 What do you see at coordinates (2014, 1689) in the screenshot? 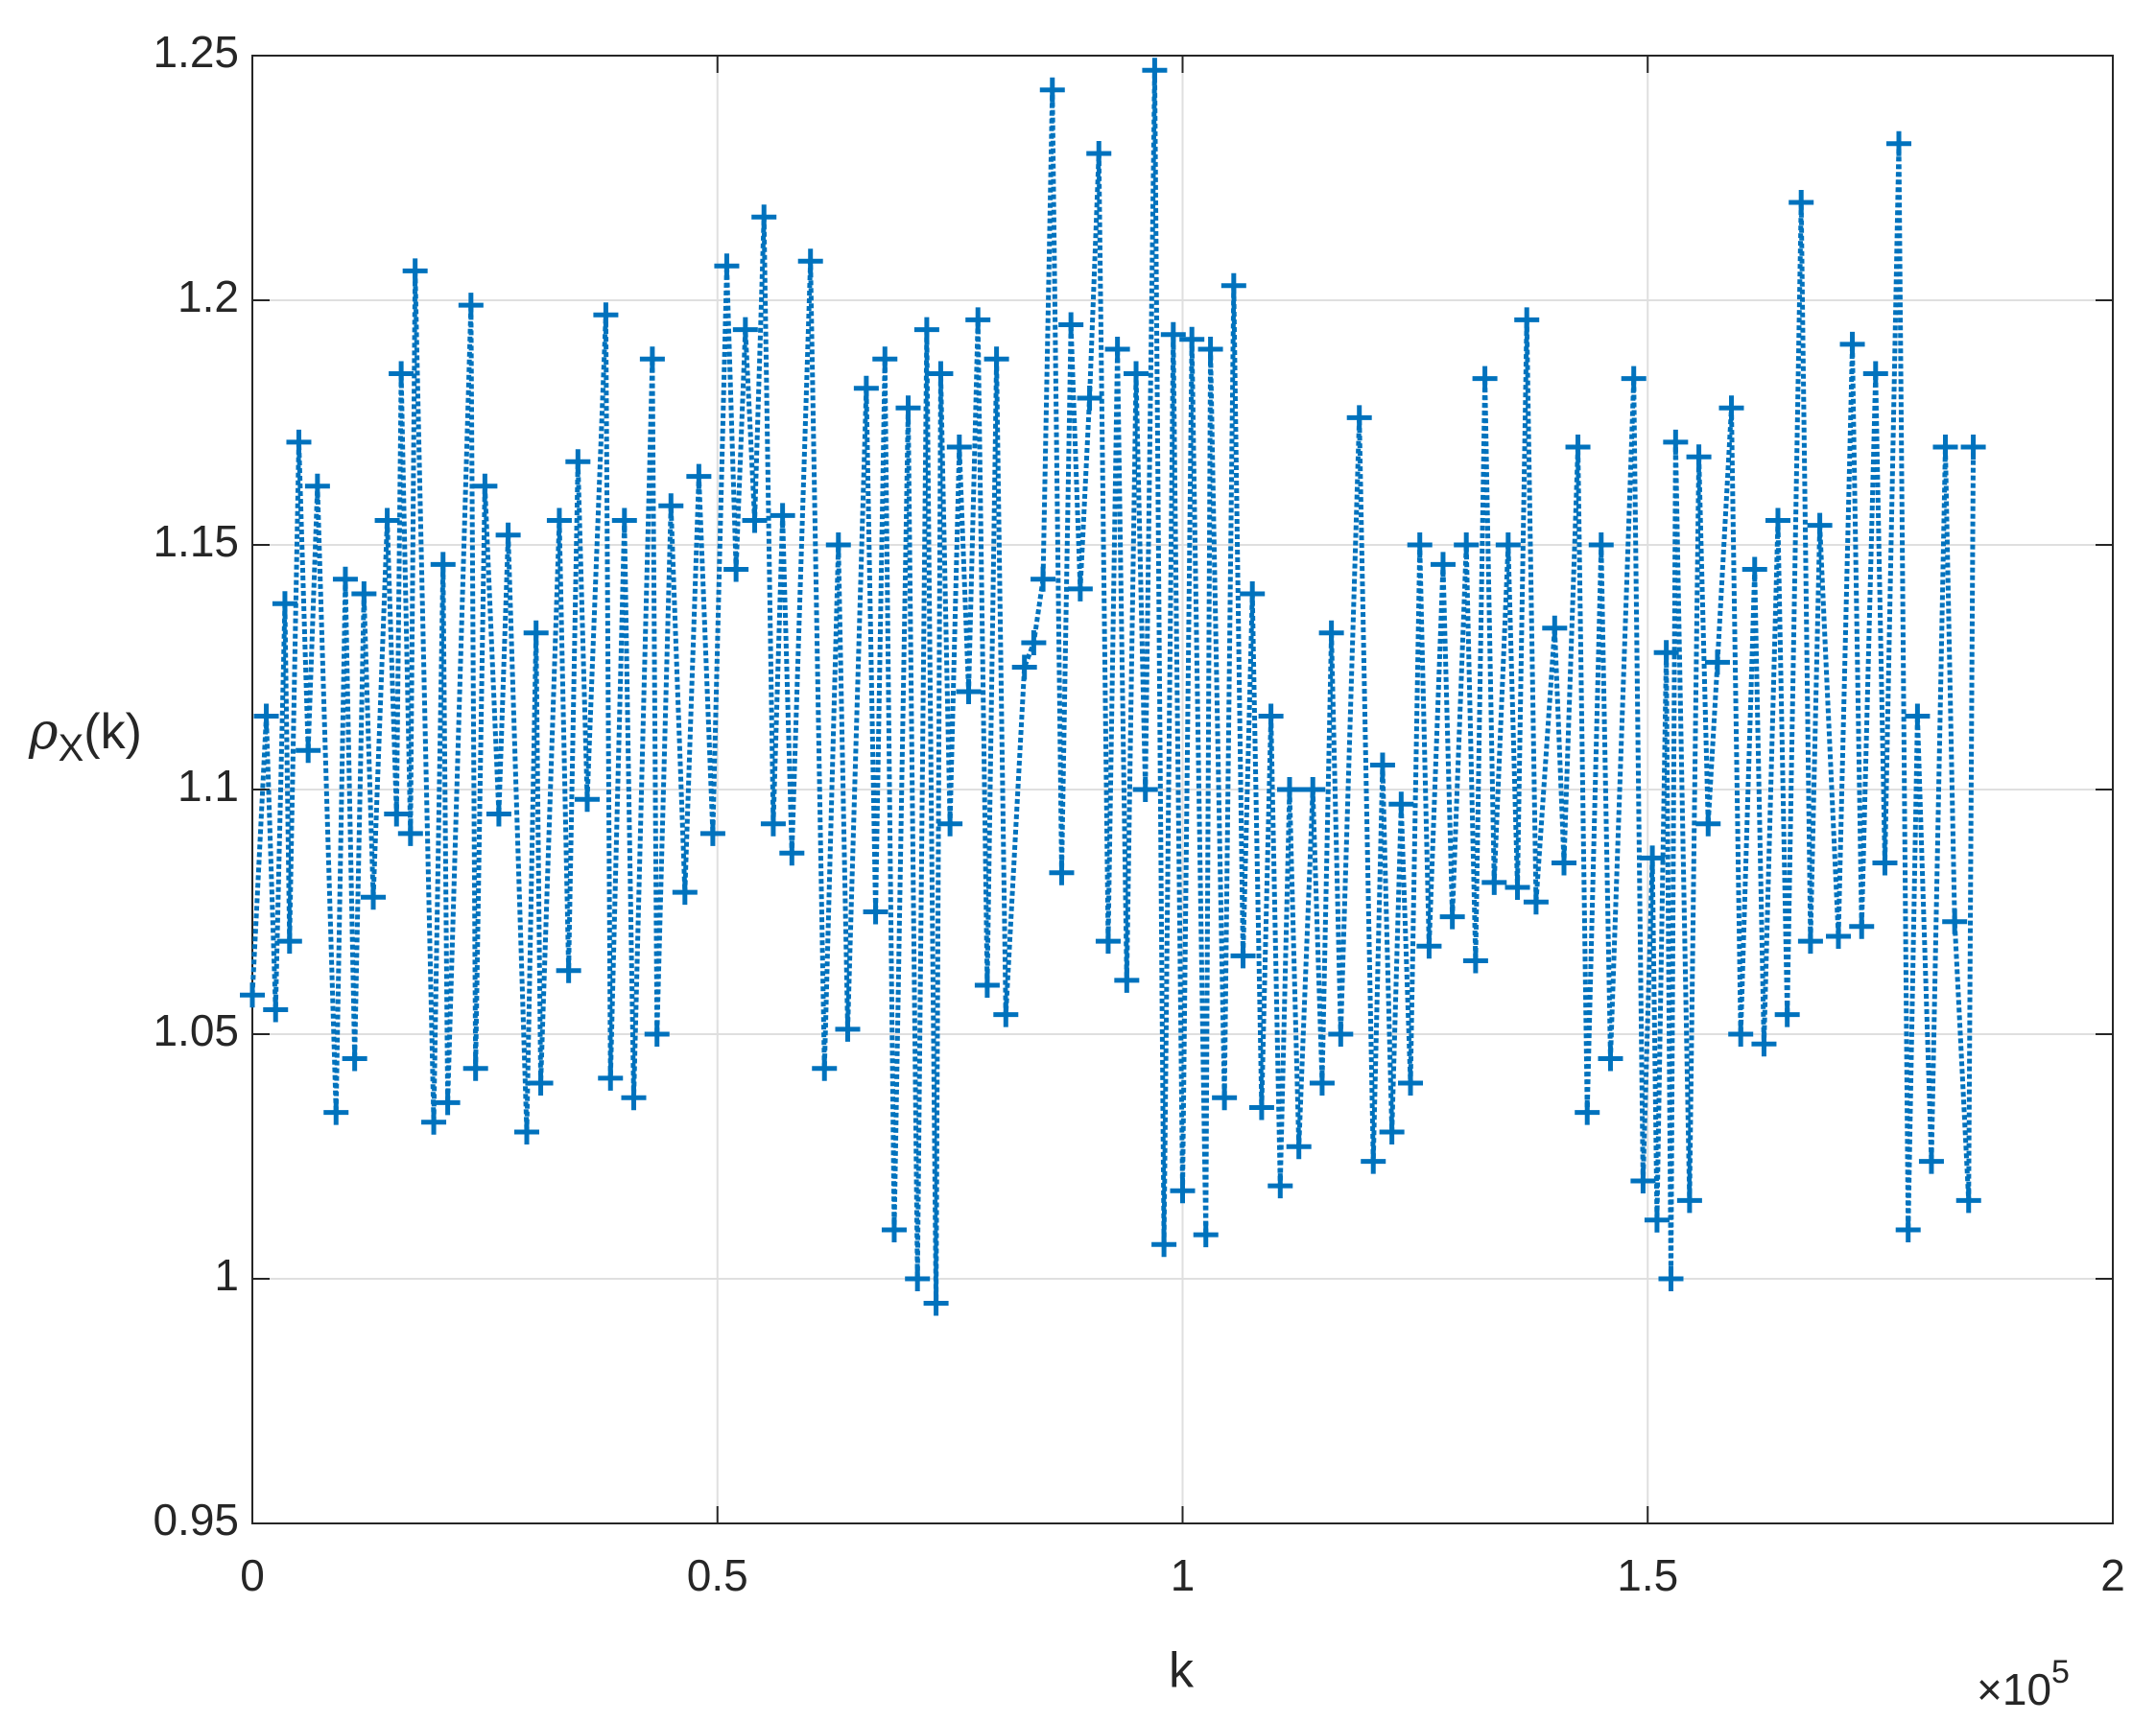
I see `exponent-base: ×10` at bounding box center [2014, 1689].